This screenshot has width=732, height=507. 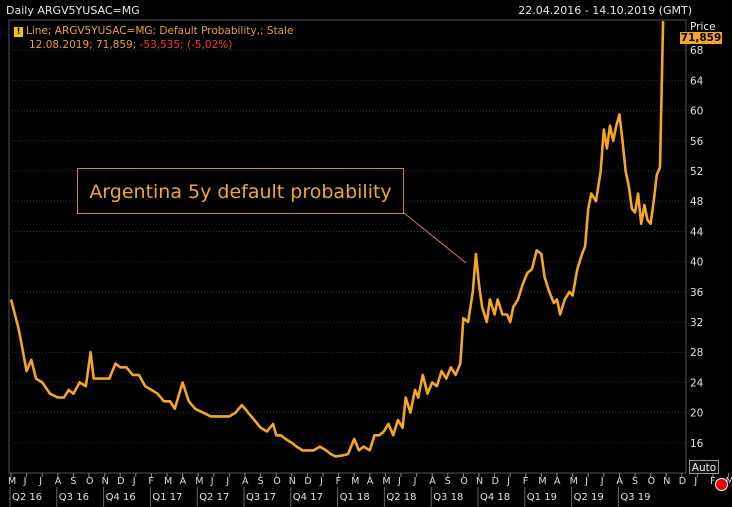 What do you see at coordinates (696, 323) in the screenshot?
I see `y-tick-label: 32` at bounding box center [696, 323].